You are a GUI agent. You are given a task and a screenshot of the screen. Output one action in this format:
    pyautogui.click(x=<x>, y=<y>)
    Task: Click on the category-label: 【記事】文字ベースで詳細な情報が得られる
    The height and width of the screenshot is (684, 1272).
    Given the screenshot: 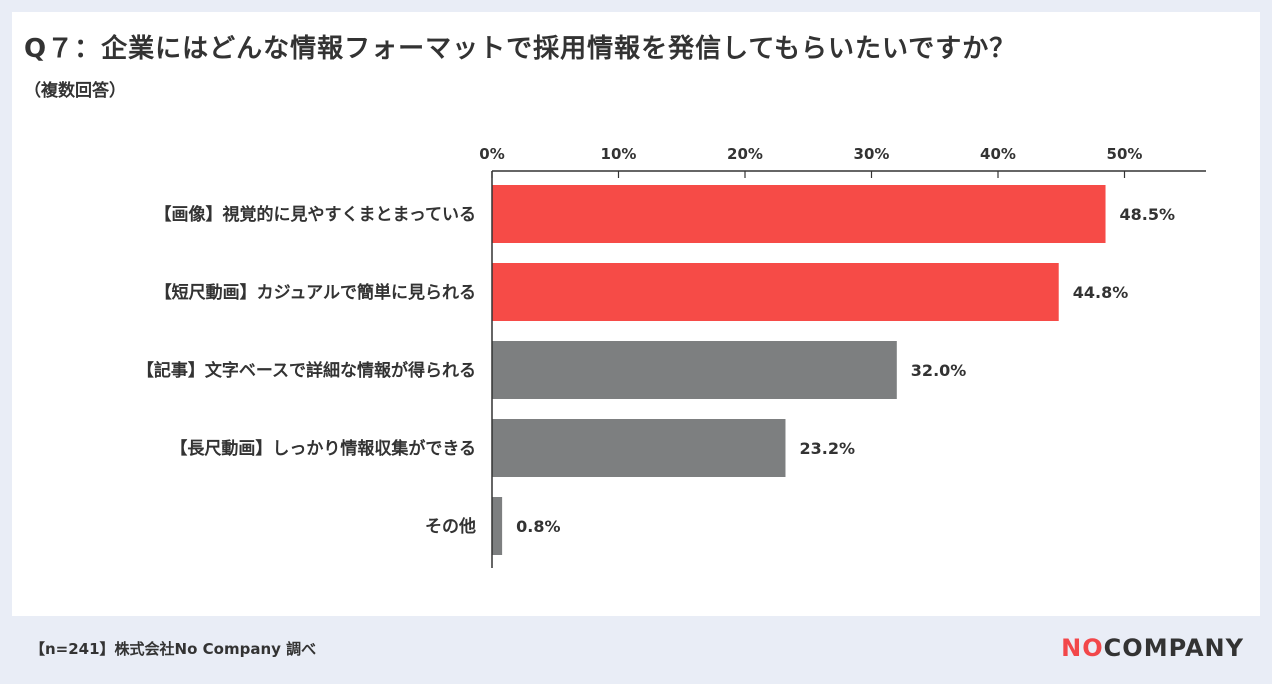 What is the action you would take?
    pyautogui.click(x=306, y=370)
    